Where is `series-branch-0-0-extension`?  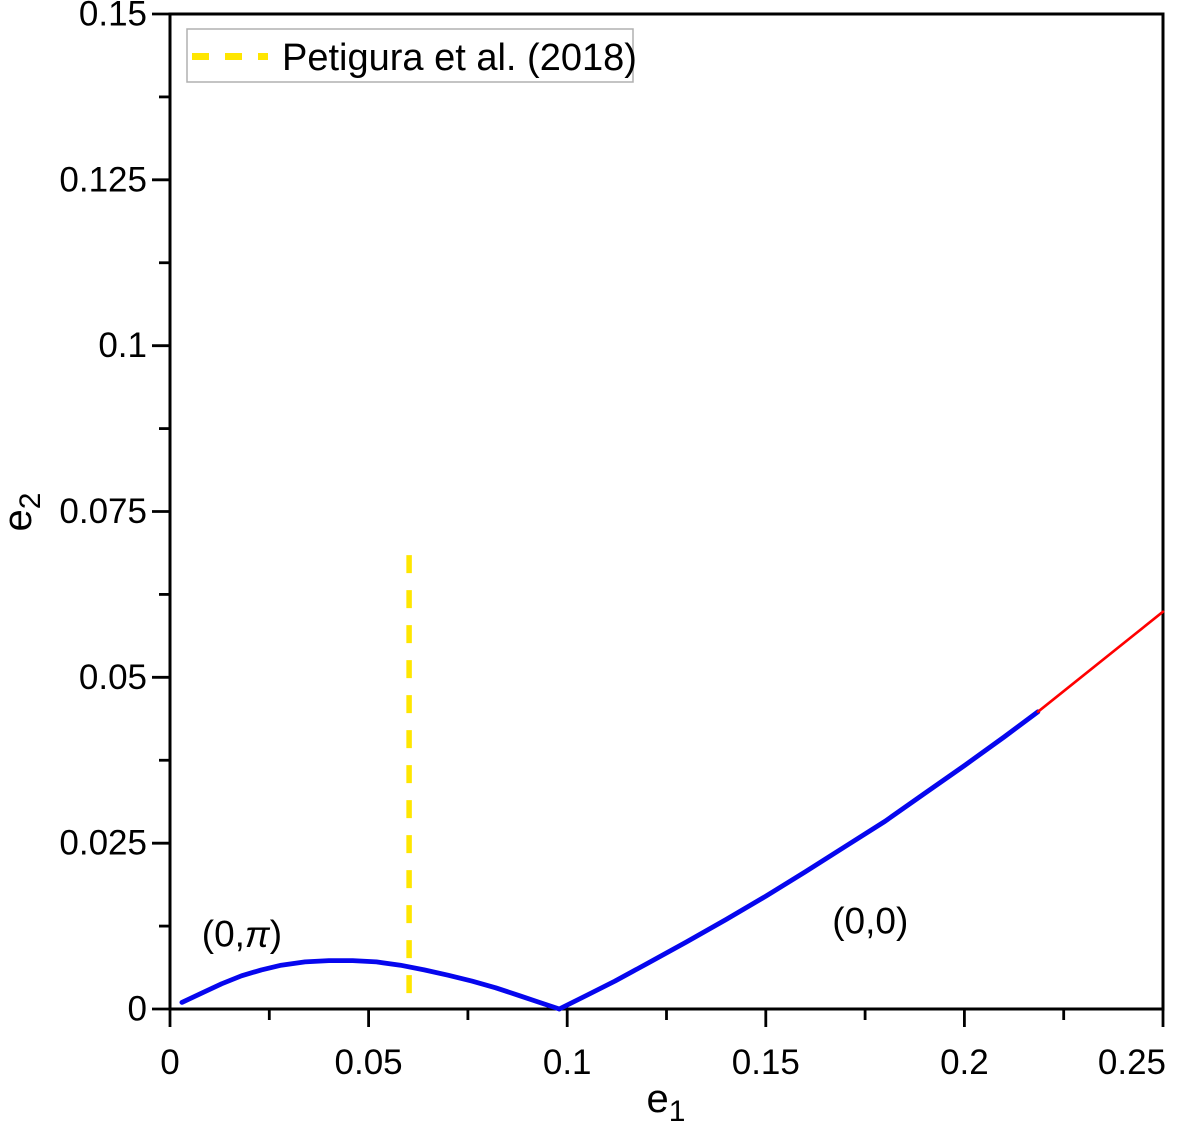
series-branch-0-0-extension is located at coordinates (1100, 662).